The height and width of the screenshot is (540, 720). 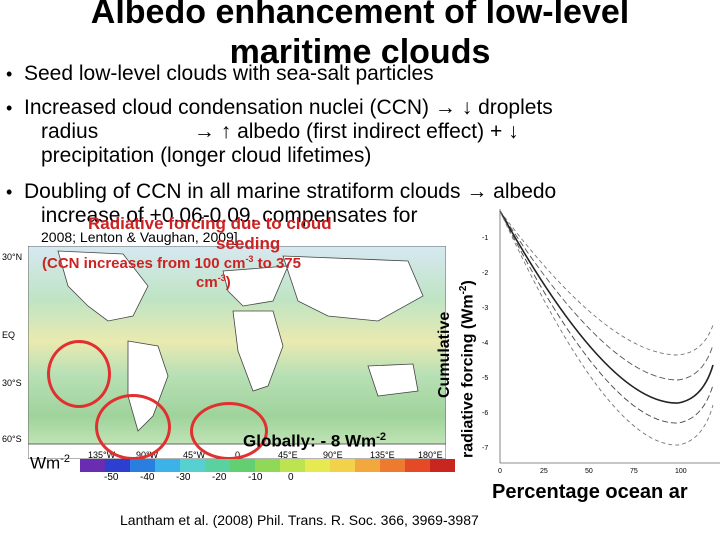 I want to click on colorbar-tick: -50, so click(x=111, y=477).